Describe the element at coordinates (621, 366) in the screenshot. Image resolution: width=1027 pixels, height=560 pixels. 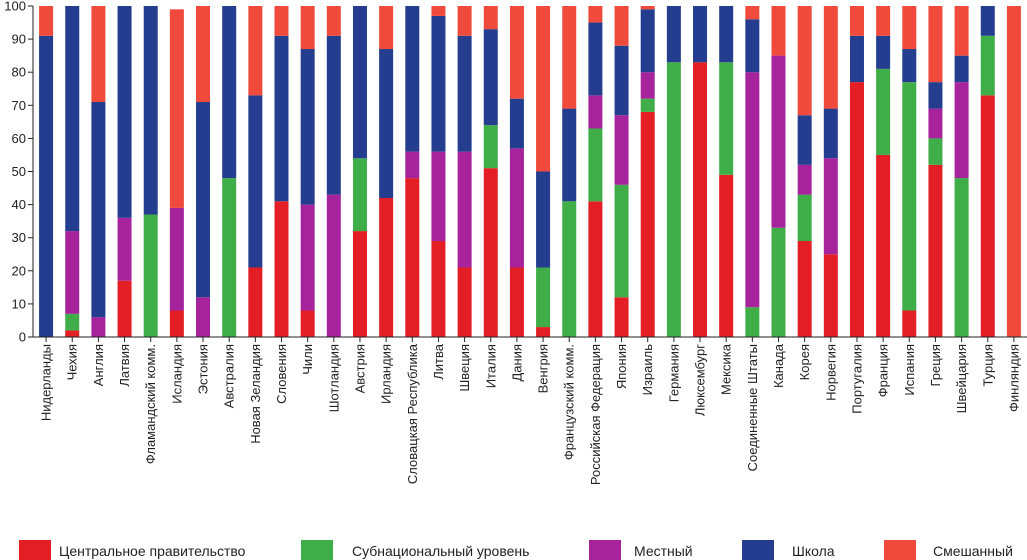
I see `x-category-label: Япония` at that location.